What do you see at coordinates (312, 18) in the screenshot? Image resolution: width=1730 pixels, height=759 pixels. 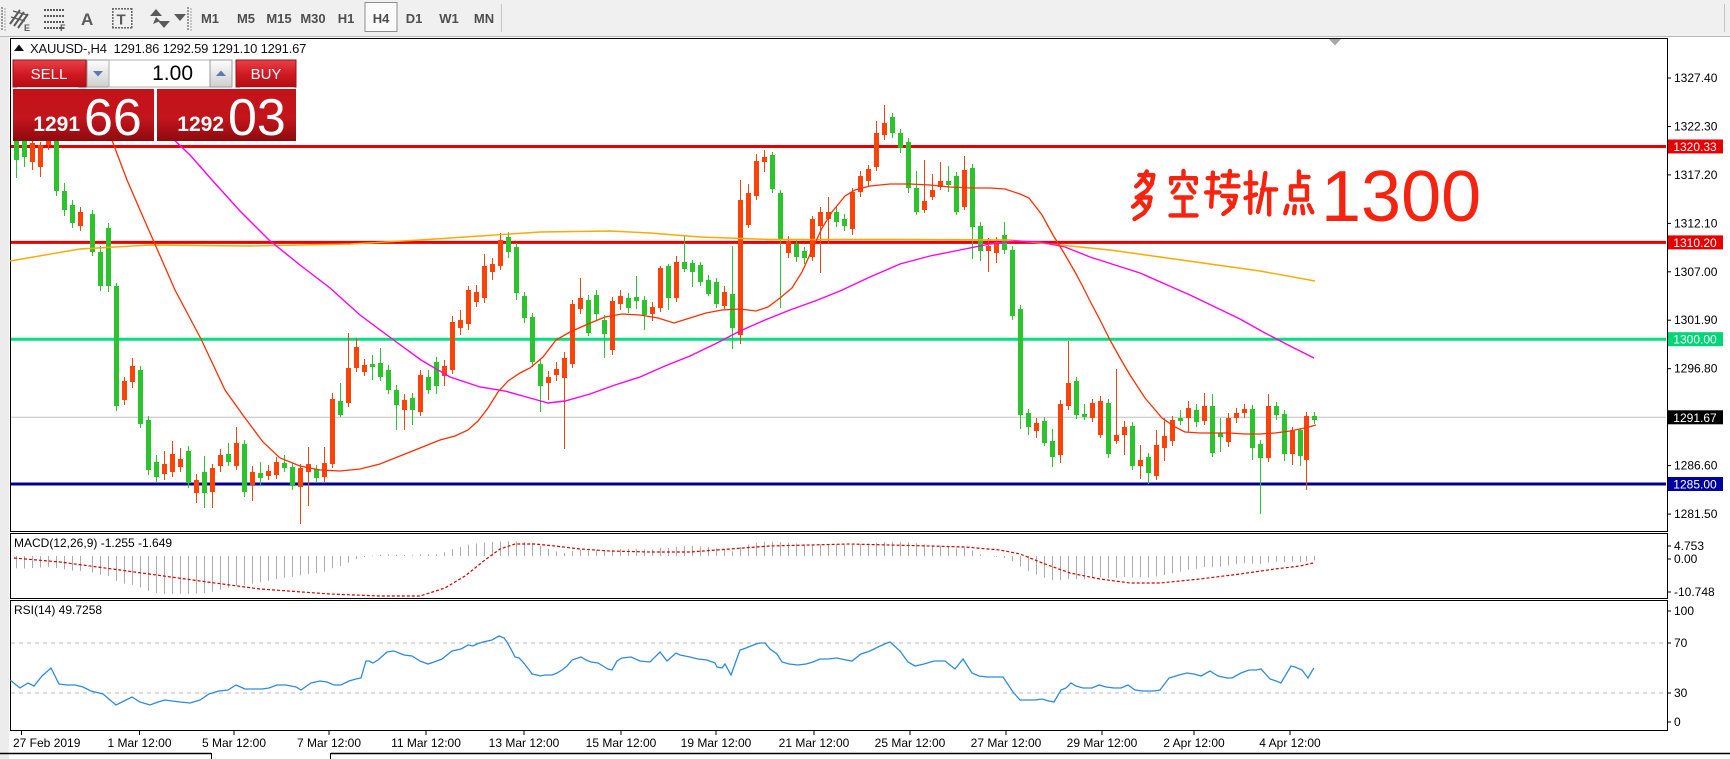 I see `svg-text: M30` at bounding box center [312, 18].